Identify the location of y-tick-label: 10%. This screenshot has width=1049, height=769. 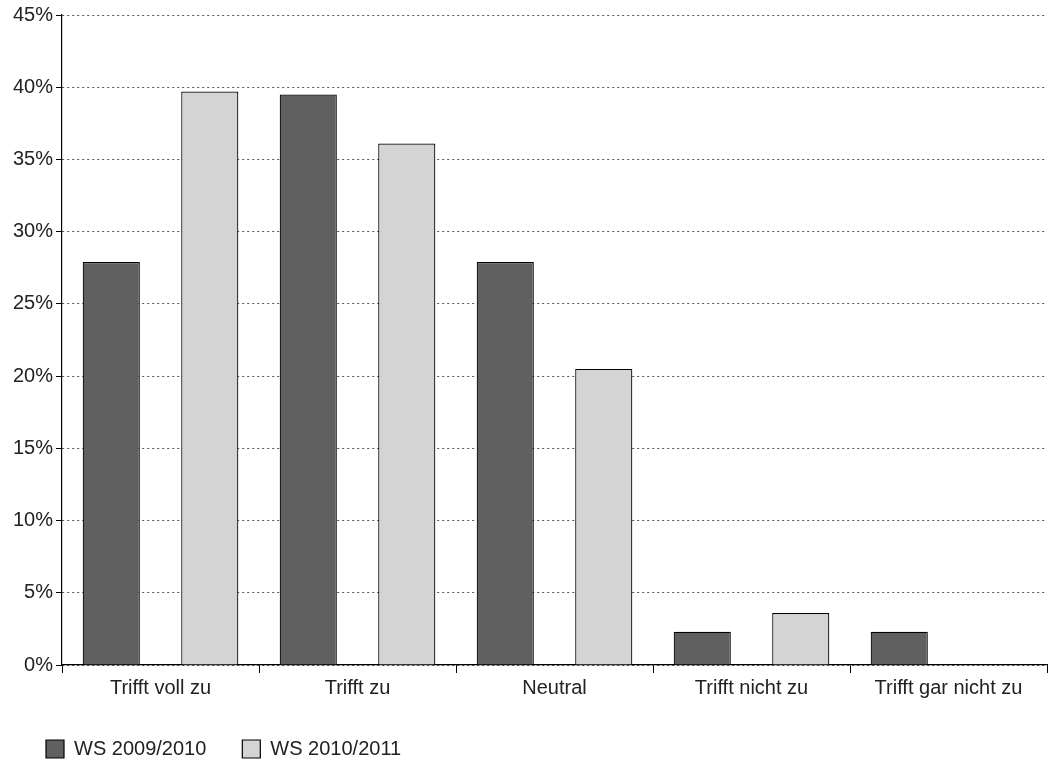
(33, 519).